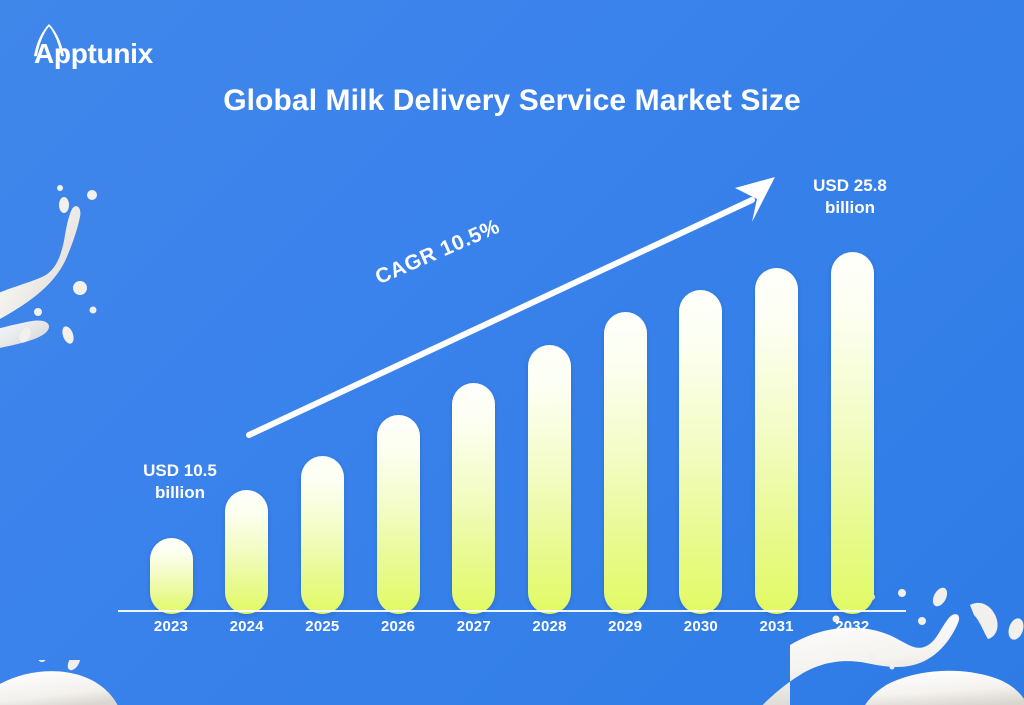  What do you see at coordinates (850, 185) in the screenshot?
I see `last-value-line1: USD 25.8` at bounding box center [850, 185].